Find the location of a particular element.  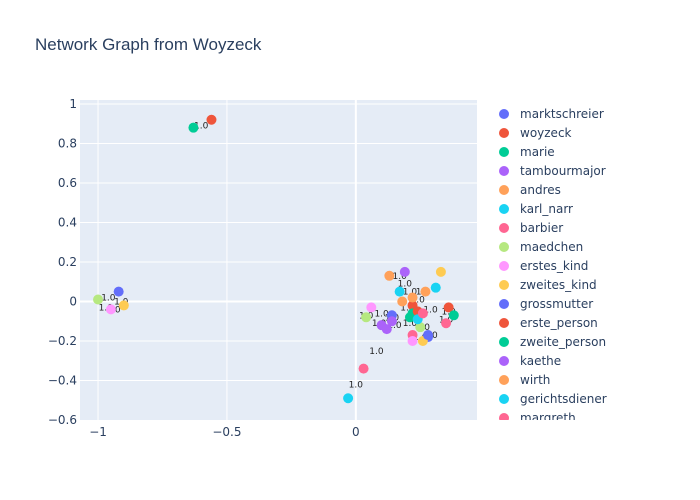

legend-item-barbier: barbier is located at coordinates (528, 227).